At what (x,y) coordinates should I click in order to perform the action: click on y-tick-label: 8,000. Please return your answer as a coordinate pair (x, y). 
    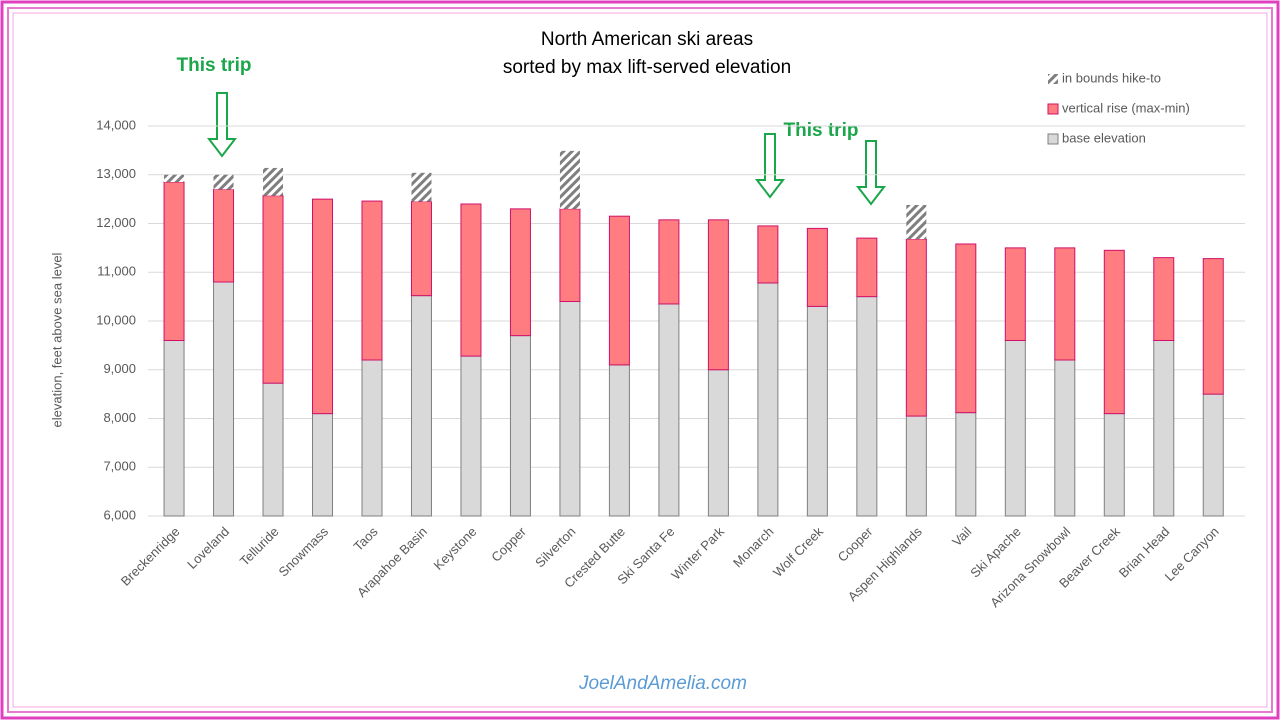
    Looking at the image, I should click on (119, 417).